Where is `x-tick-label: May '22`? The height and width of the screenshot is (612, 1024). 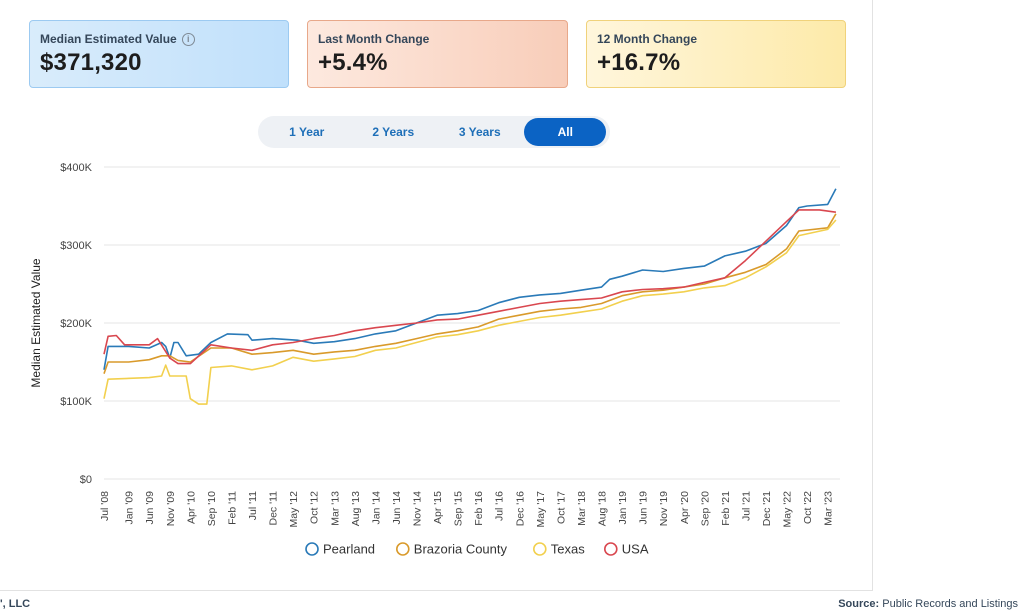 x-tick-label: May '22 is located at coordinates (788, 509).